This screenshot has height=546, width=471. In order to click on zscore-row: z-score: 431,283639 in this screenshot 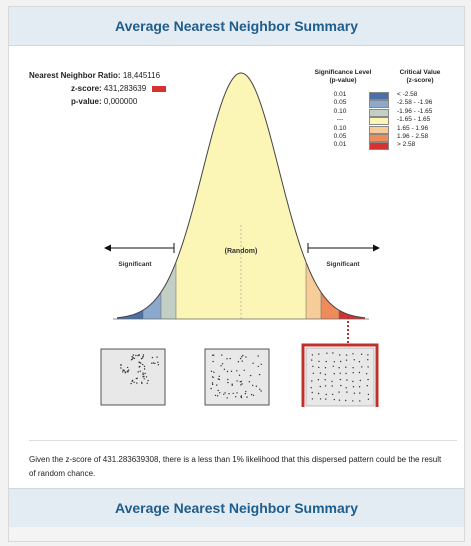, I will do `click(98, 88)`.